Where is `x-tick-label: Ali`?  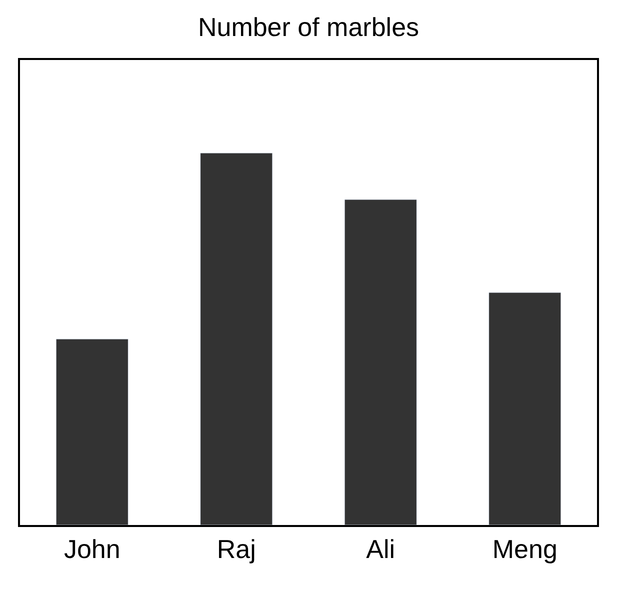
x-tick-label: Ali is located at coordinates (381, 549).